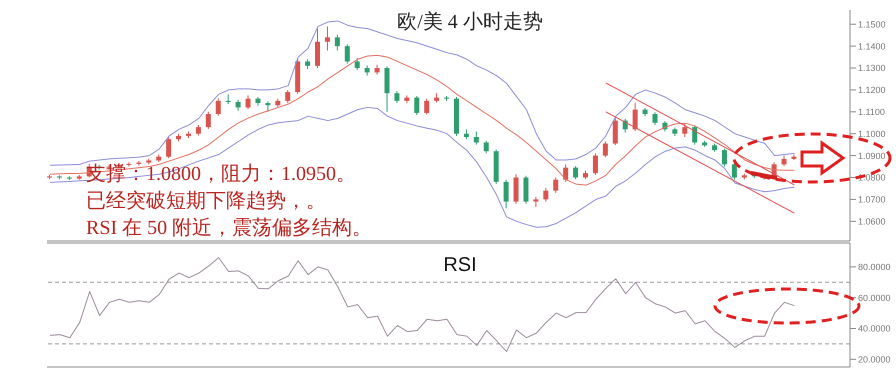 The height and width of the screenshot is (389, 896). What do you see at coordinates (872, 24) in the screenshot?
I see `y-tick-label: 1.1500` at bounding box center [872, 24].